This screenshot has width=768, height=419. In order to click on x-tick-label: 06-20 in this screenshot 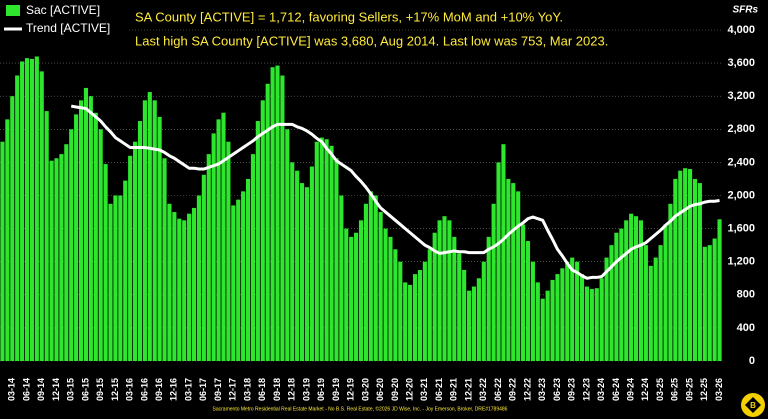, I will do `click(380, 389)`.